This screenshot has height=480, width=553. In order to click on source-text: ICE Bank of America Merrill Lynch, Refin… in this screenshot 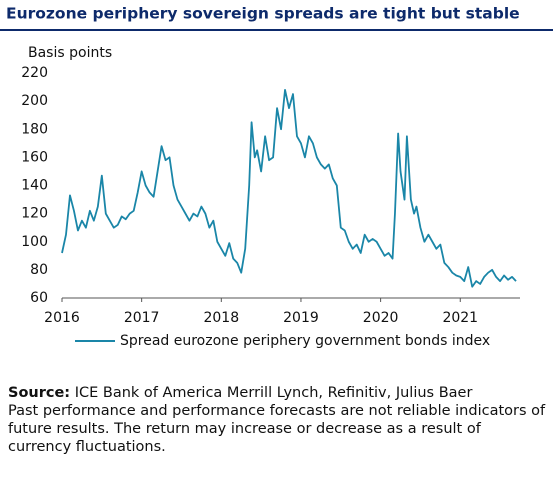, I will do `click(273, 393)`.